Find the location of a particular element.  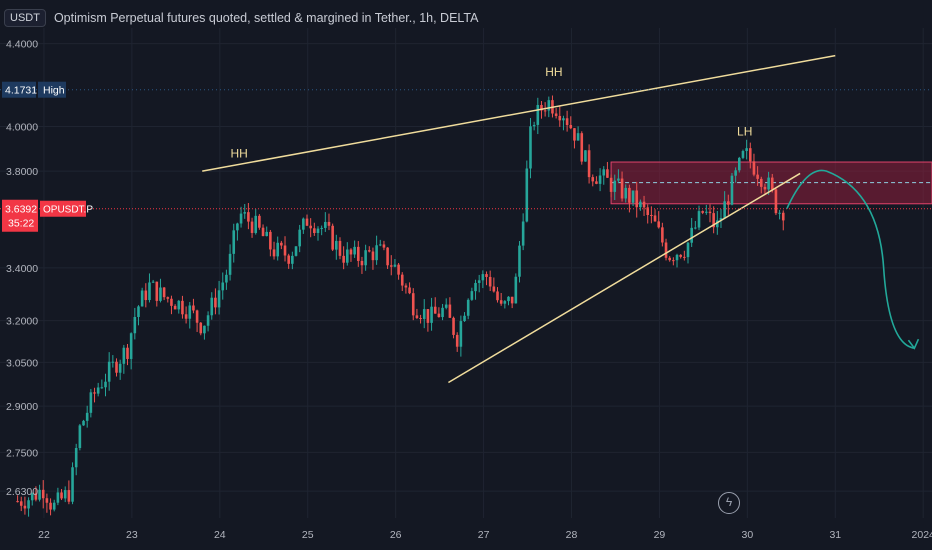

currency-badge: USDT is located at coordinates (25, 18).